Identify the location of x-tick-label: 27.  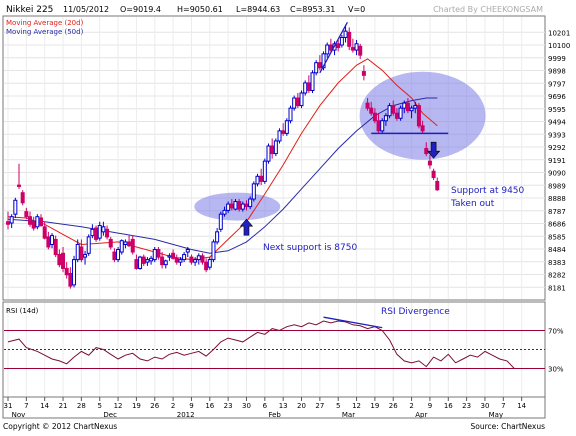
(319, 406).